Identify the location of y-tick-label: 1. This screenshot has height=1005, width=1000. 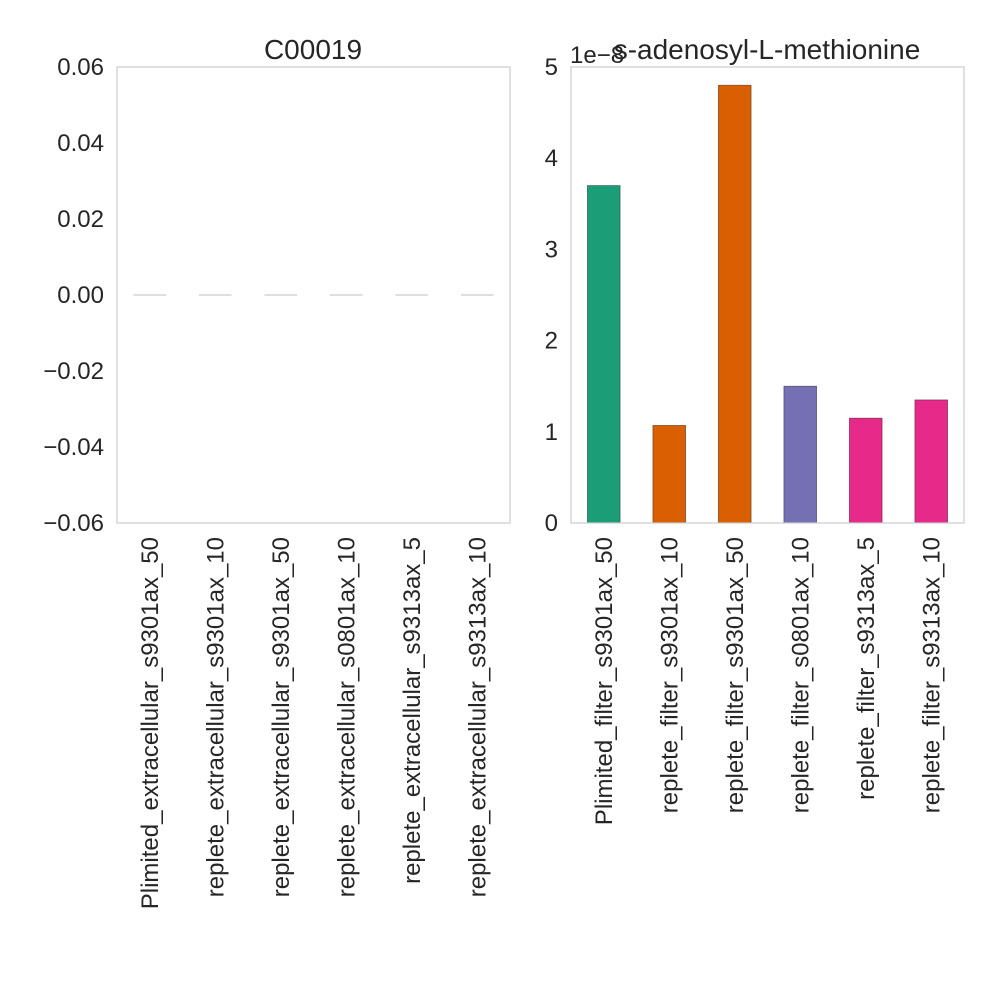
(551, 432).